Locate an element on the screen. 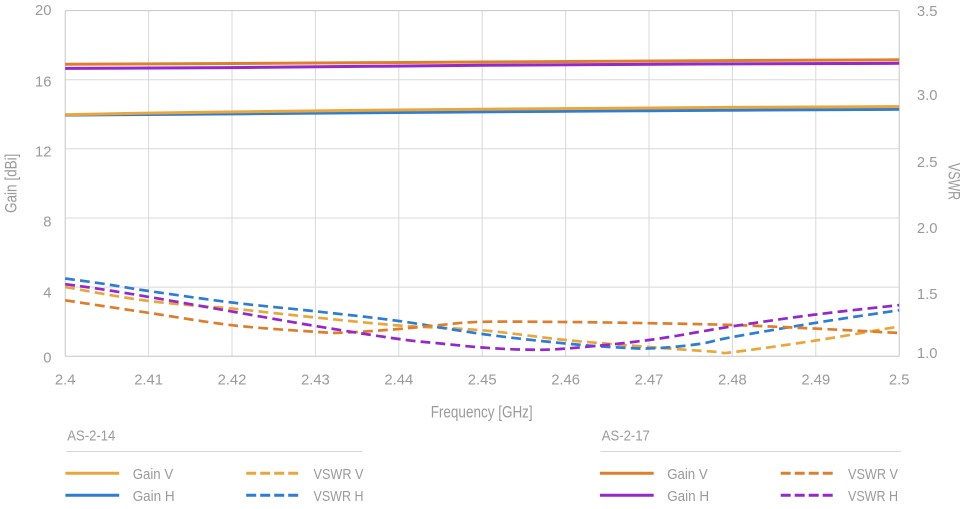 The height and width of the screenshot is (509, 963). svg-text: 1.0 is located at coordinates (927, 354).